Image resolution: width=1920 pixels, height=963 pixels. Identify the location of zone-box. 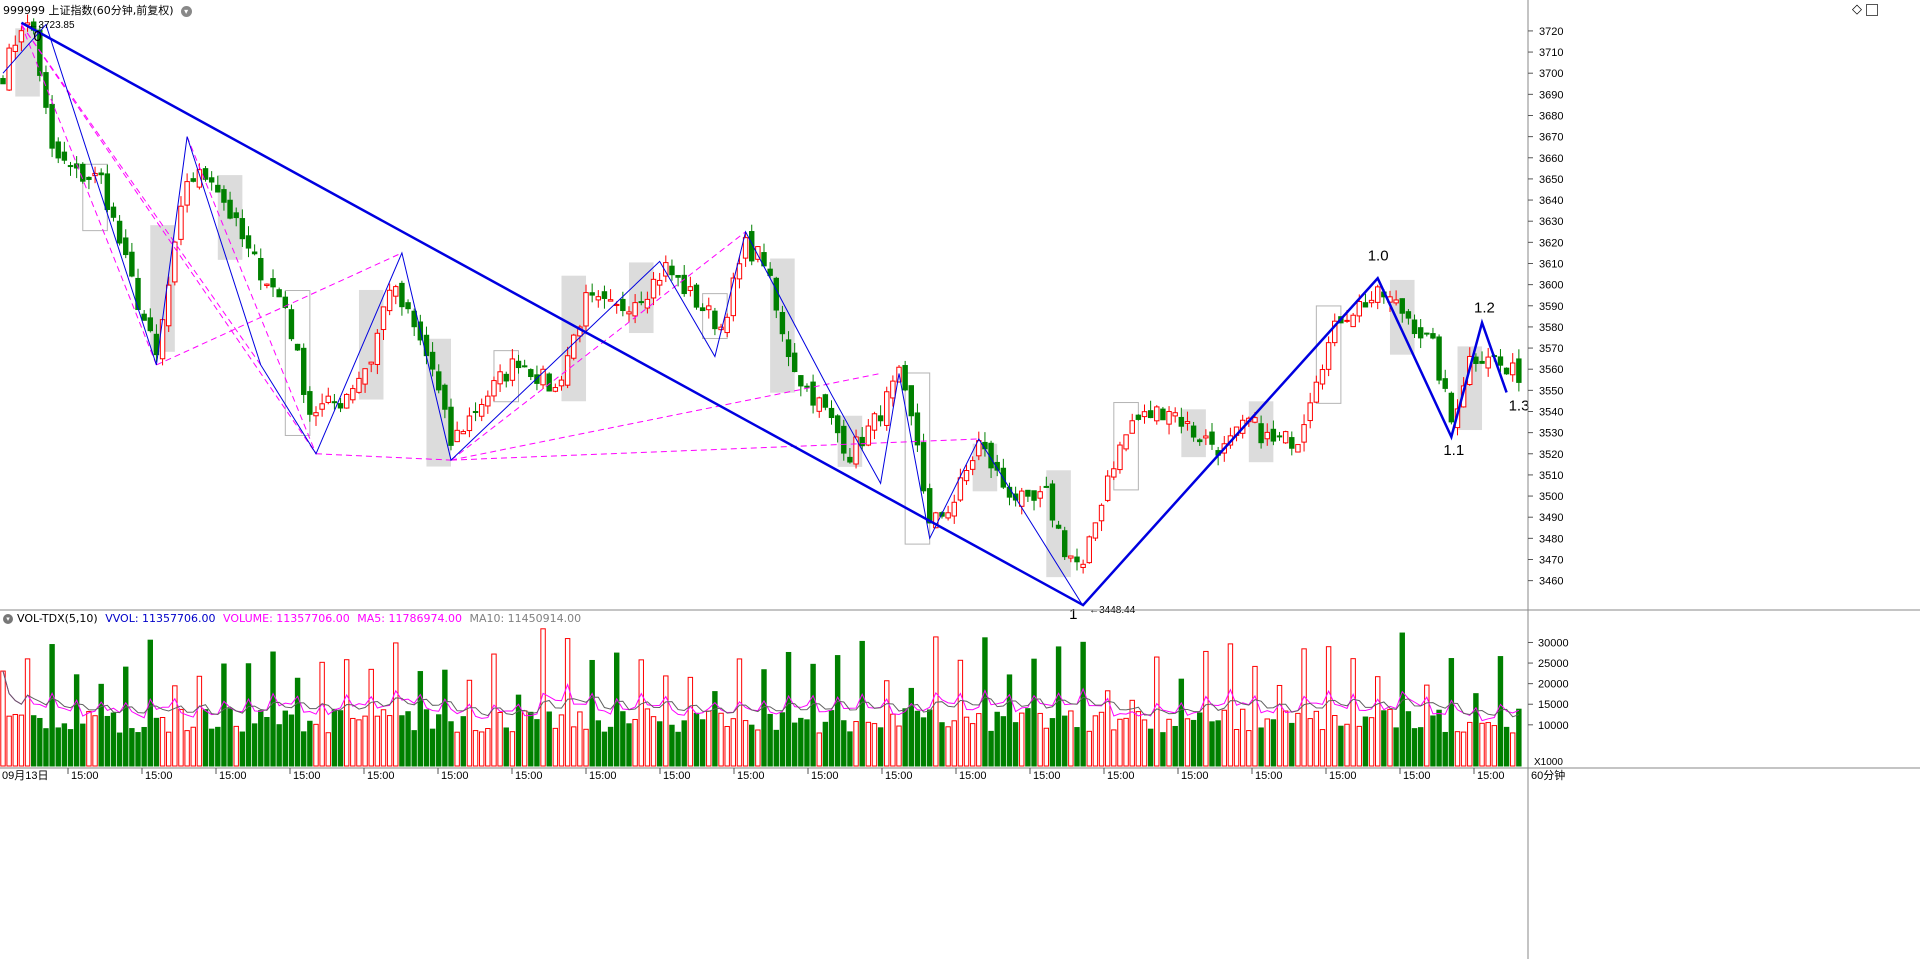
(506, 376).